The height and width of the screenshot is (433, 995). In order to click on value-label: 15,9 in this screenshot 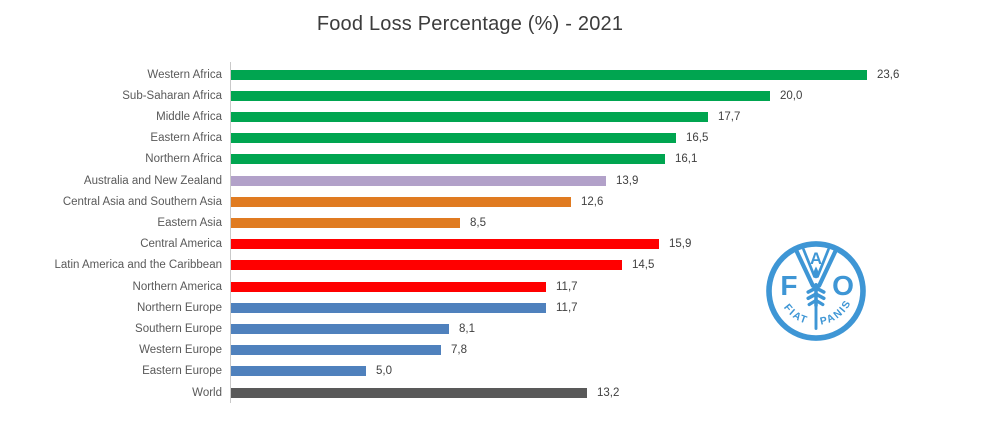, I will do `click(680, 244)`.